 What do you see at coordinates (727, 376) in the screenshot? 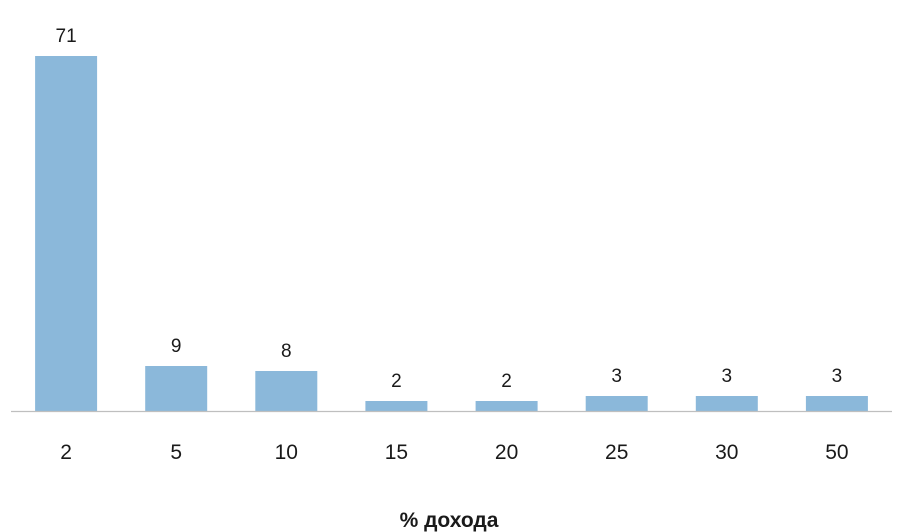
I see `value-label-30: 3` at bounding box center [727, 376].